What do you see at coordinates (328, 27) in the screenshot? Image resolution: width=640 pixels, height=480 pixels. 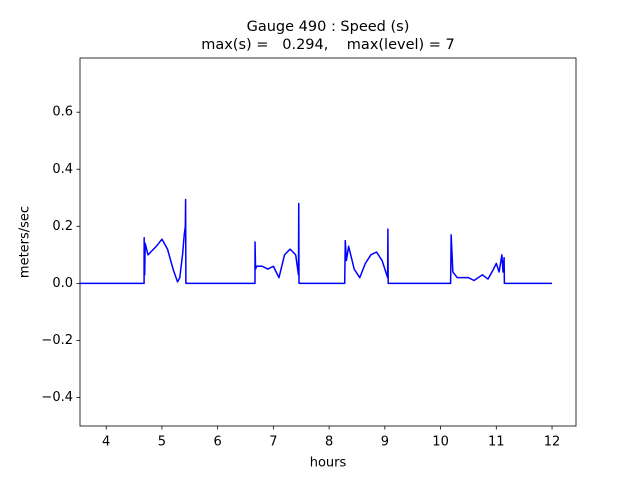 I see `chart-title: Gauge 490 : Speed (s)` at bounding box center [328, 27].